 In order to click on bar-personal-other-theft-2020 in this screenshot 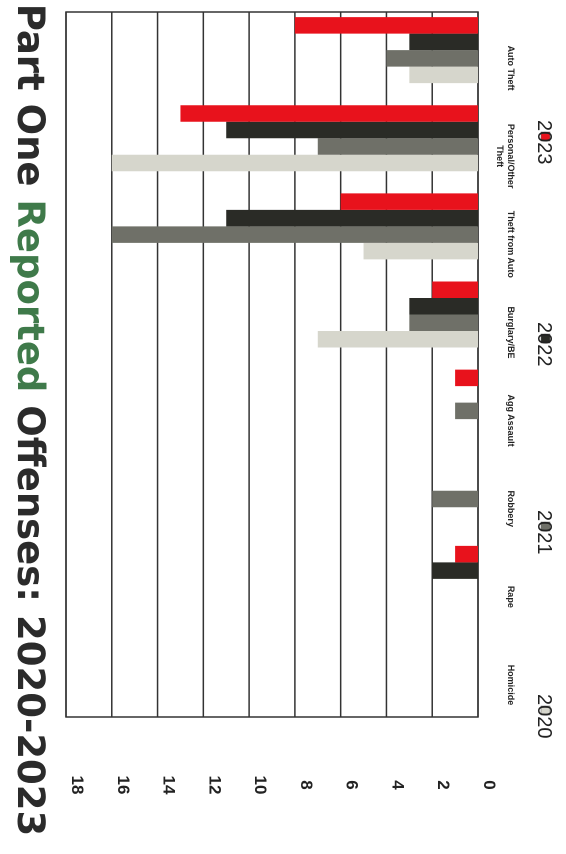, I will do `click(295, 163)`.